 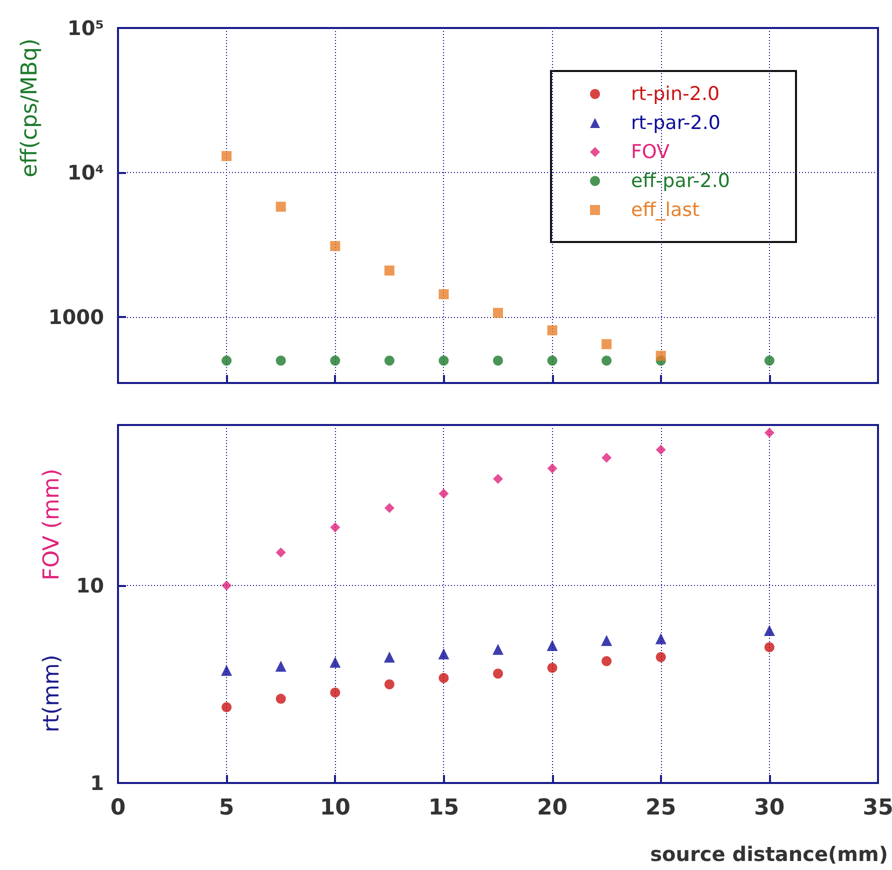 I want to click on legend-label: eff-par-2.0, so click(x=680, y=181).